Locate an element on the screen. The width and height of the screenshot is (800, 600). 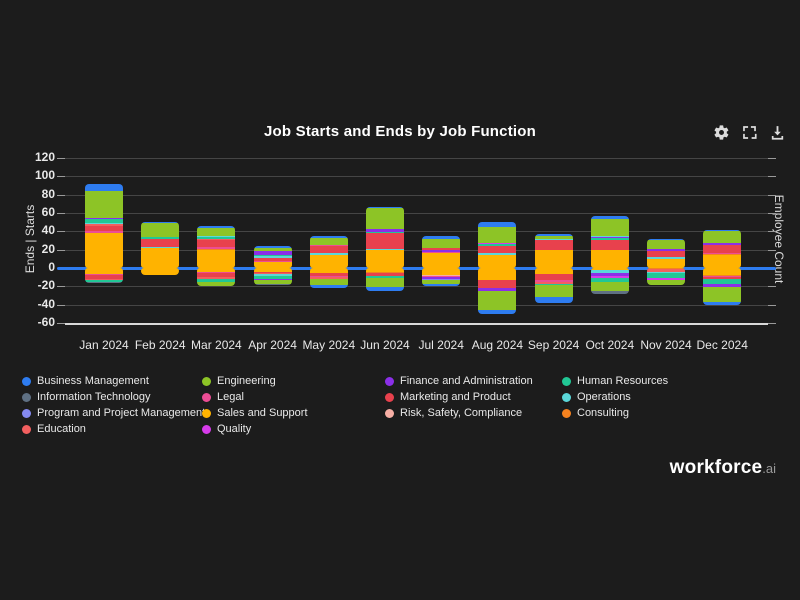
bar-aug-2024-starts is located at coordinates (497, 245).